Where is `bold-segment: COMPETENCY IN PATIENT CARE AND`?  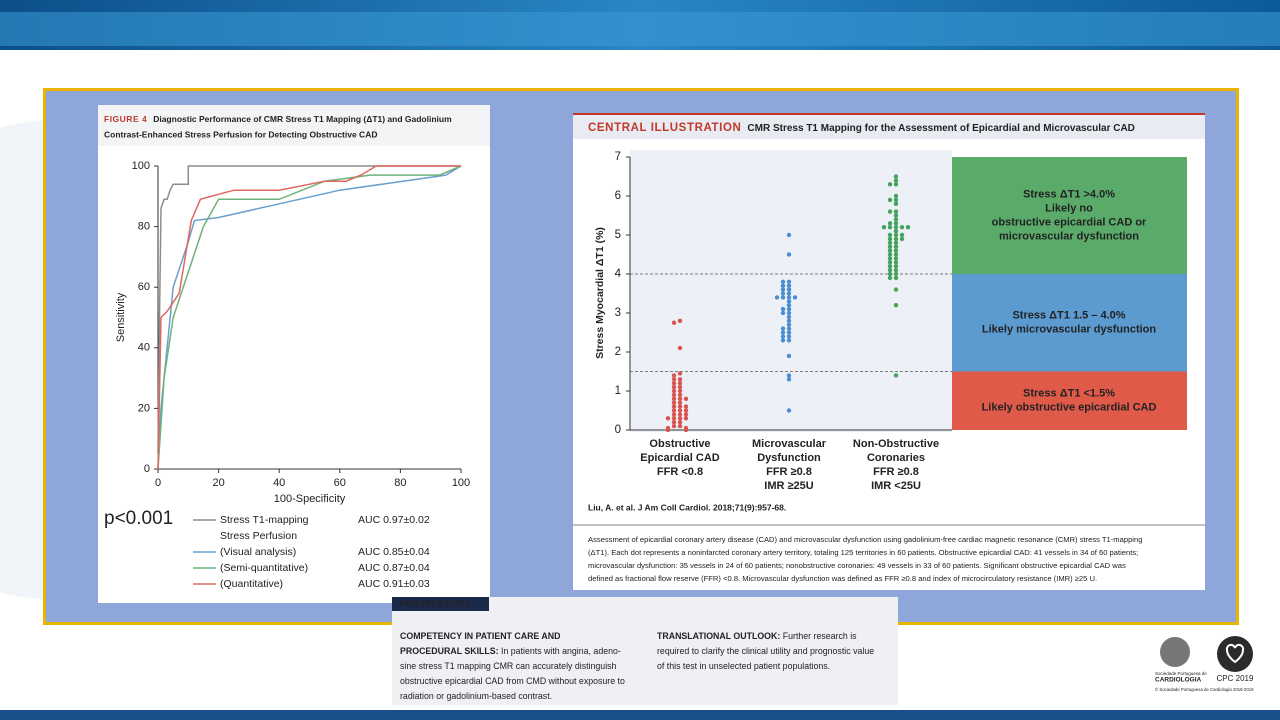 bold-segment: COMPETENCY IN PATIENT CARE AND is located at coordinates (480, 636).